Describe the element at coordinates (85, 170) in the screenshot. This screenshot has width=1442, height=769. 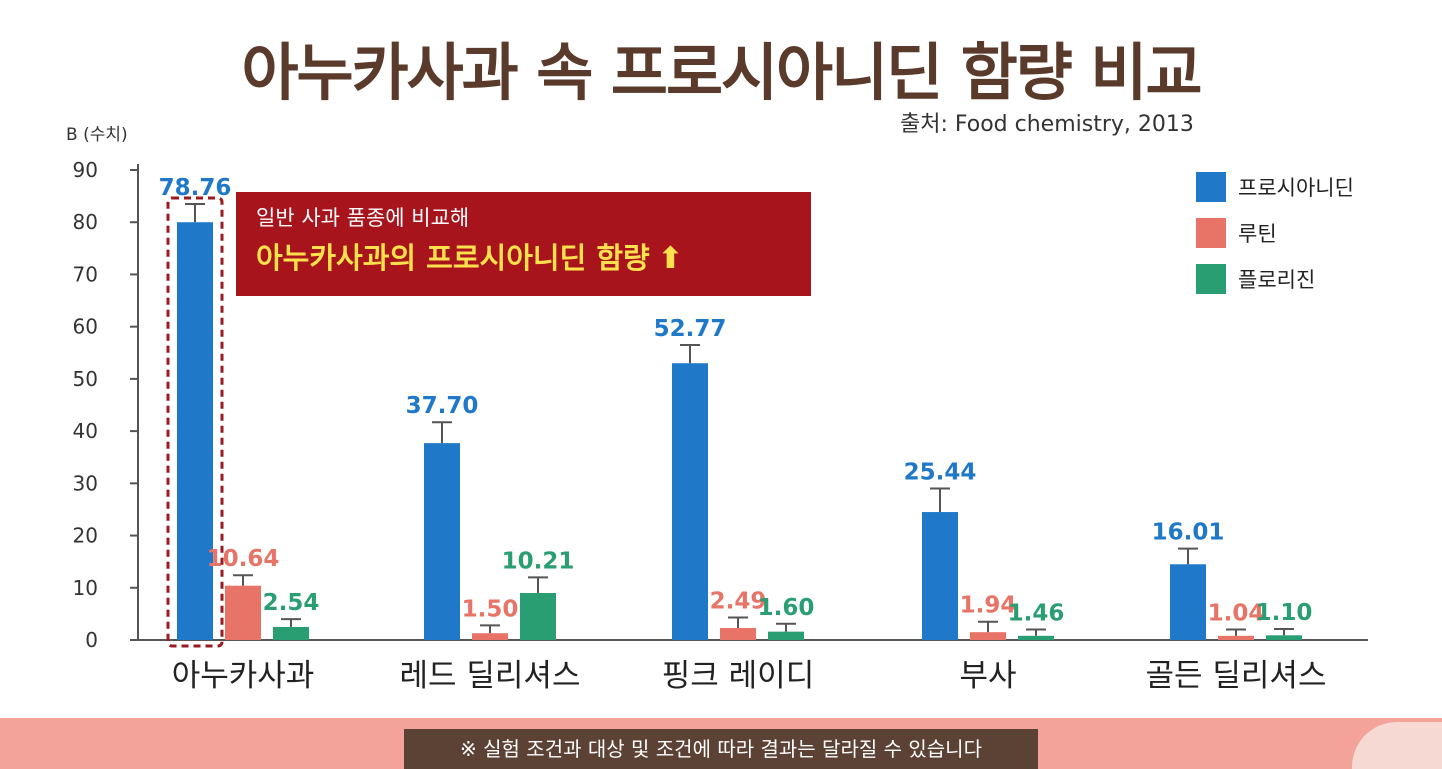
I see `y-tick-label: 90` at that location.